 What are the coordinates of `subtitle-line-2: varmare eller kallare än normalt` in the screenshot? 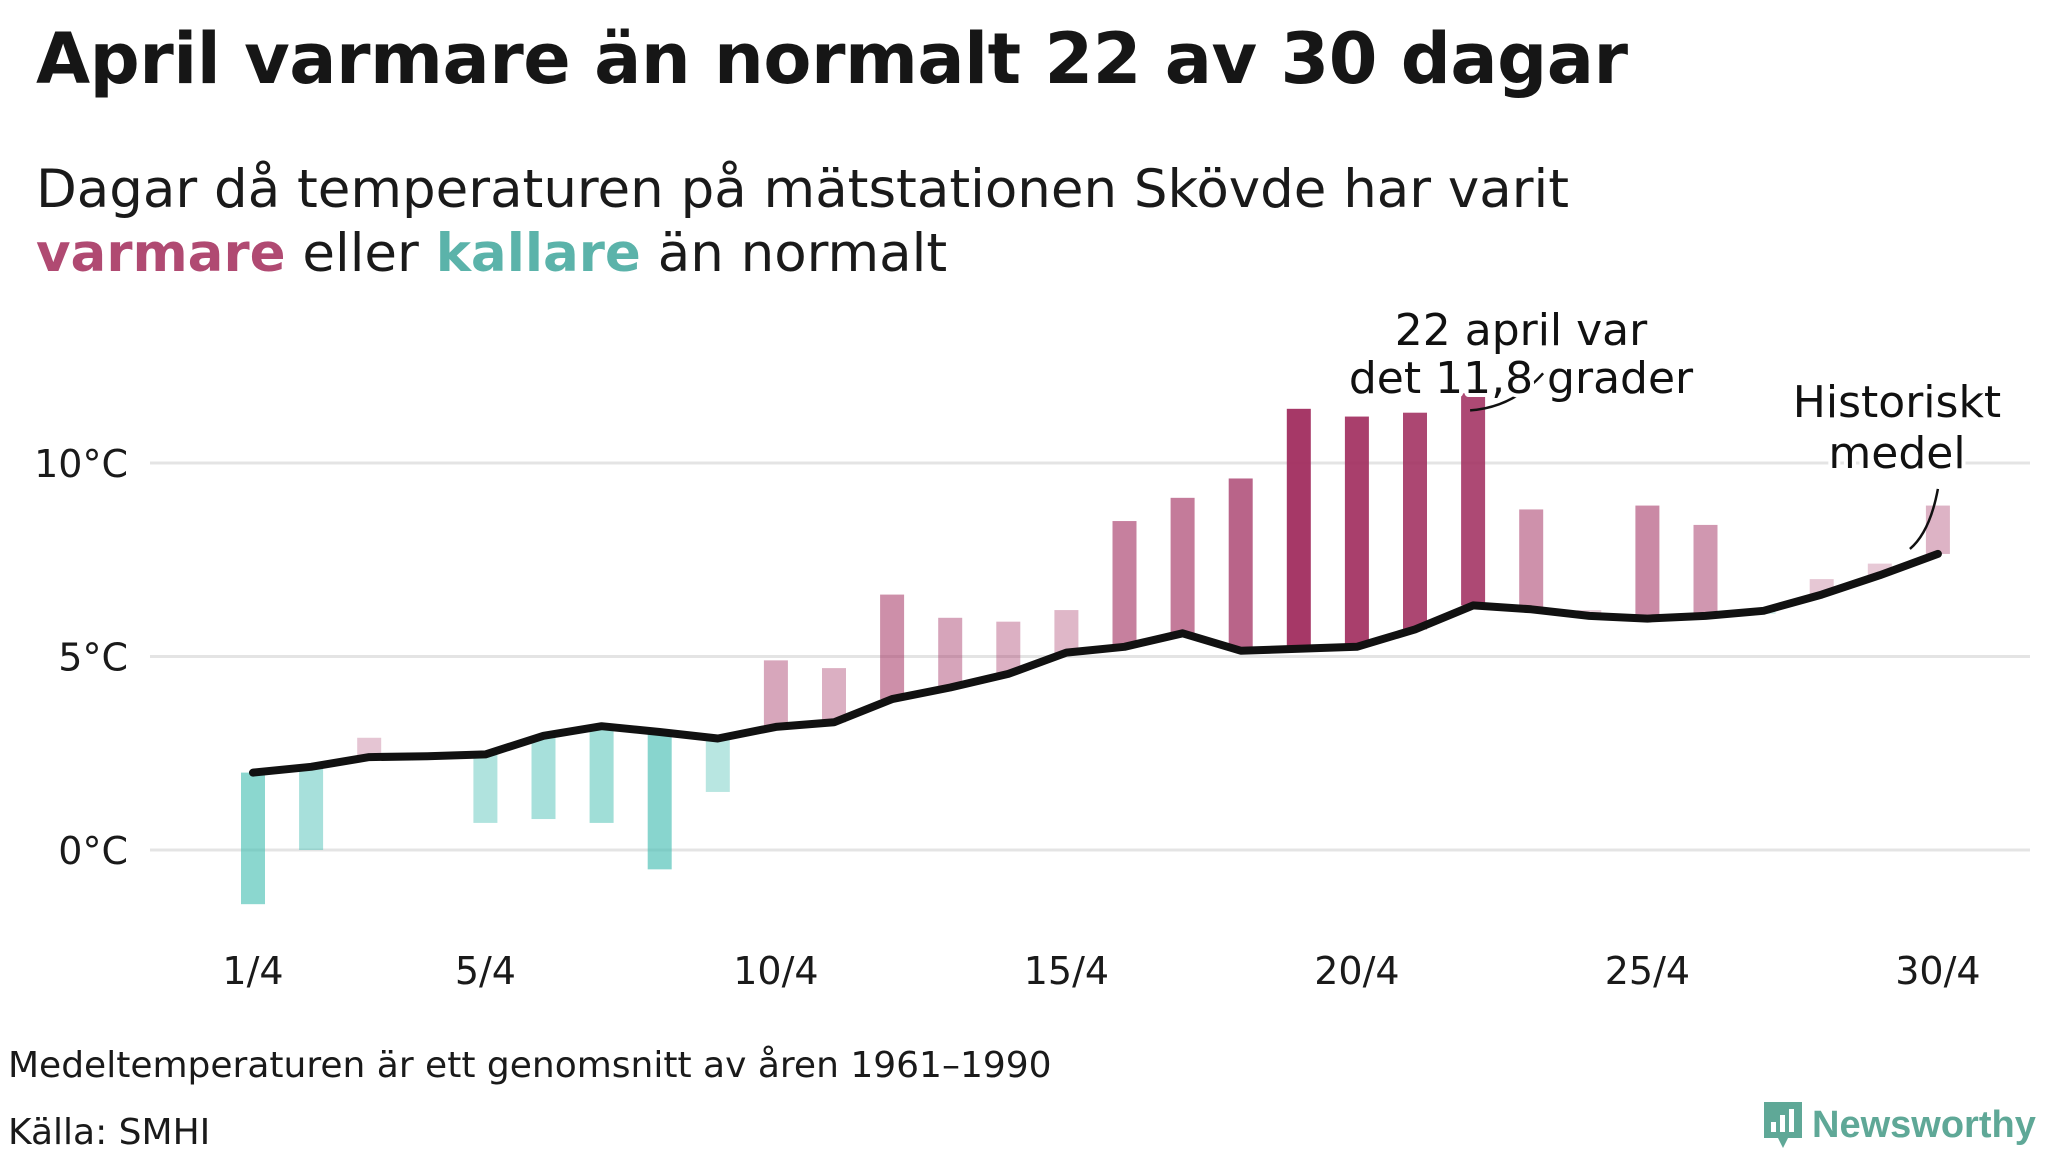 It's located at (802, 254).